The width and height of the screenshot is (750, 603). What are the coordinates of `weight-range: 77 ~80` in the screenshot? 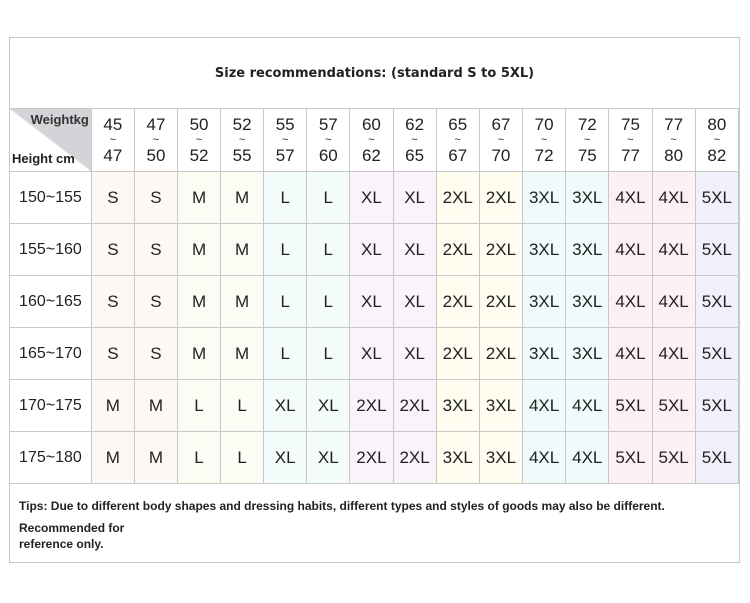 It's located at (674, 140).